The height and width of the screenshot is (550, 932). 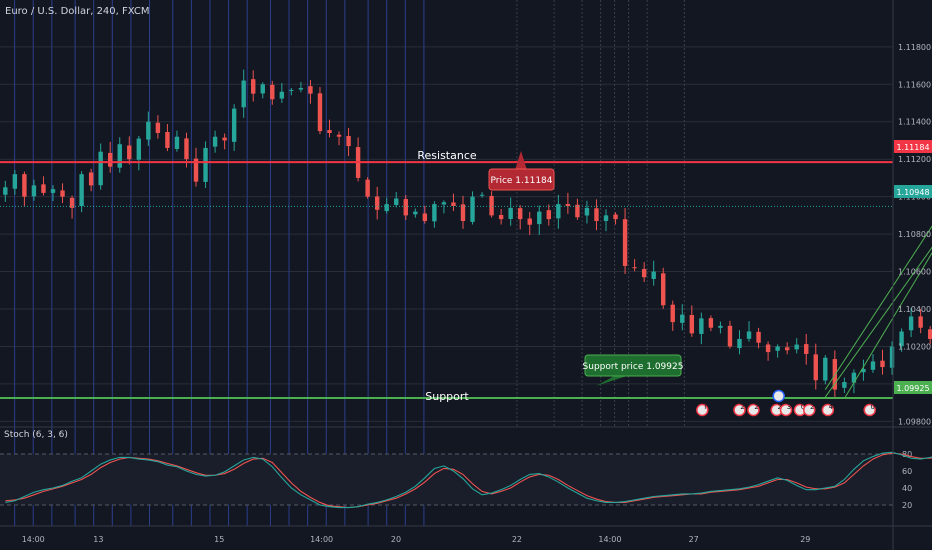 I want to click on stoch-tick-2: 40, so click(x=907, y=488).